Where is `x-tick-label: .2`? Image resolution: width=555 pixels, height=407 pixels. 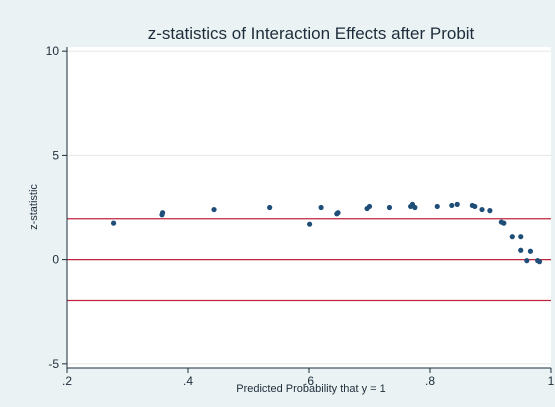
x-tick-label: .2 is located at coordinates (67, 381).